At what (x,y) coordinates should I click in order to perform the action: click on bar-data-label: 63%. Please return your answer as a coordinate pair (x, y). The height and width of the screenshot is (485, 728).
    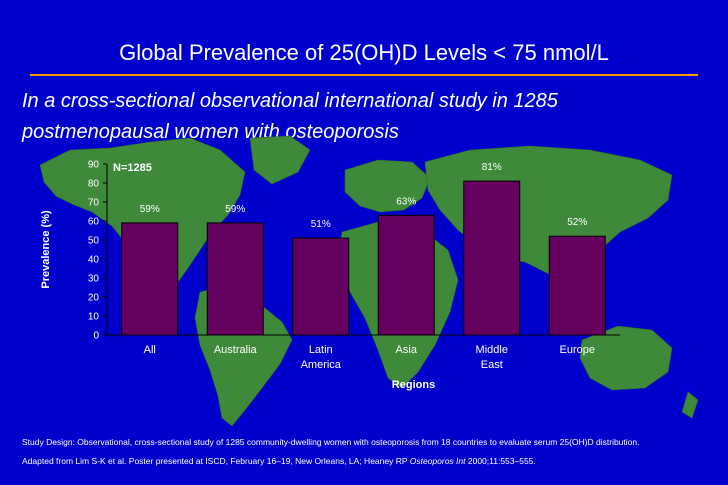
    Looking at the image, I should click on (406, 201).